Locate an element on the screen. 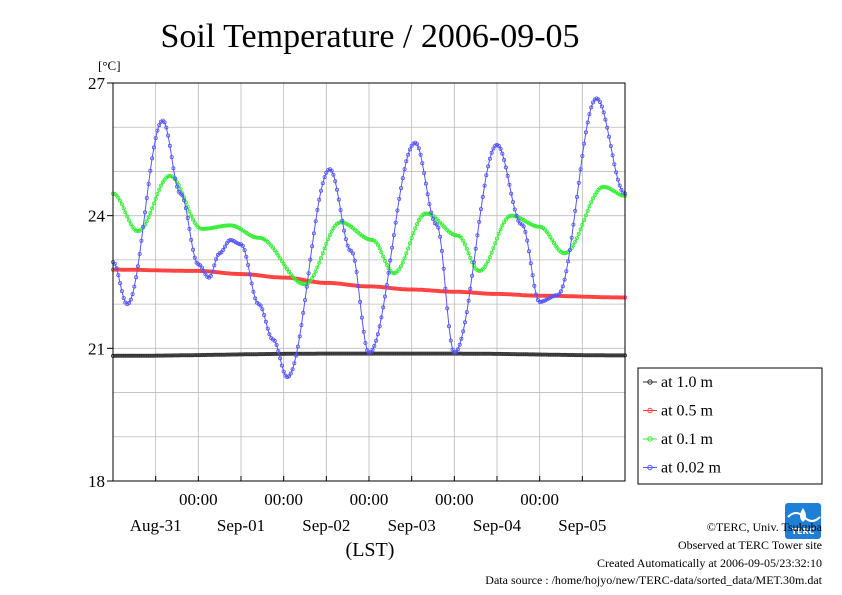 This screenshot has width=842, height=595. legend-label: at 1.0 m is located at coordinates (687, 382).